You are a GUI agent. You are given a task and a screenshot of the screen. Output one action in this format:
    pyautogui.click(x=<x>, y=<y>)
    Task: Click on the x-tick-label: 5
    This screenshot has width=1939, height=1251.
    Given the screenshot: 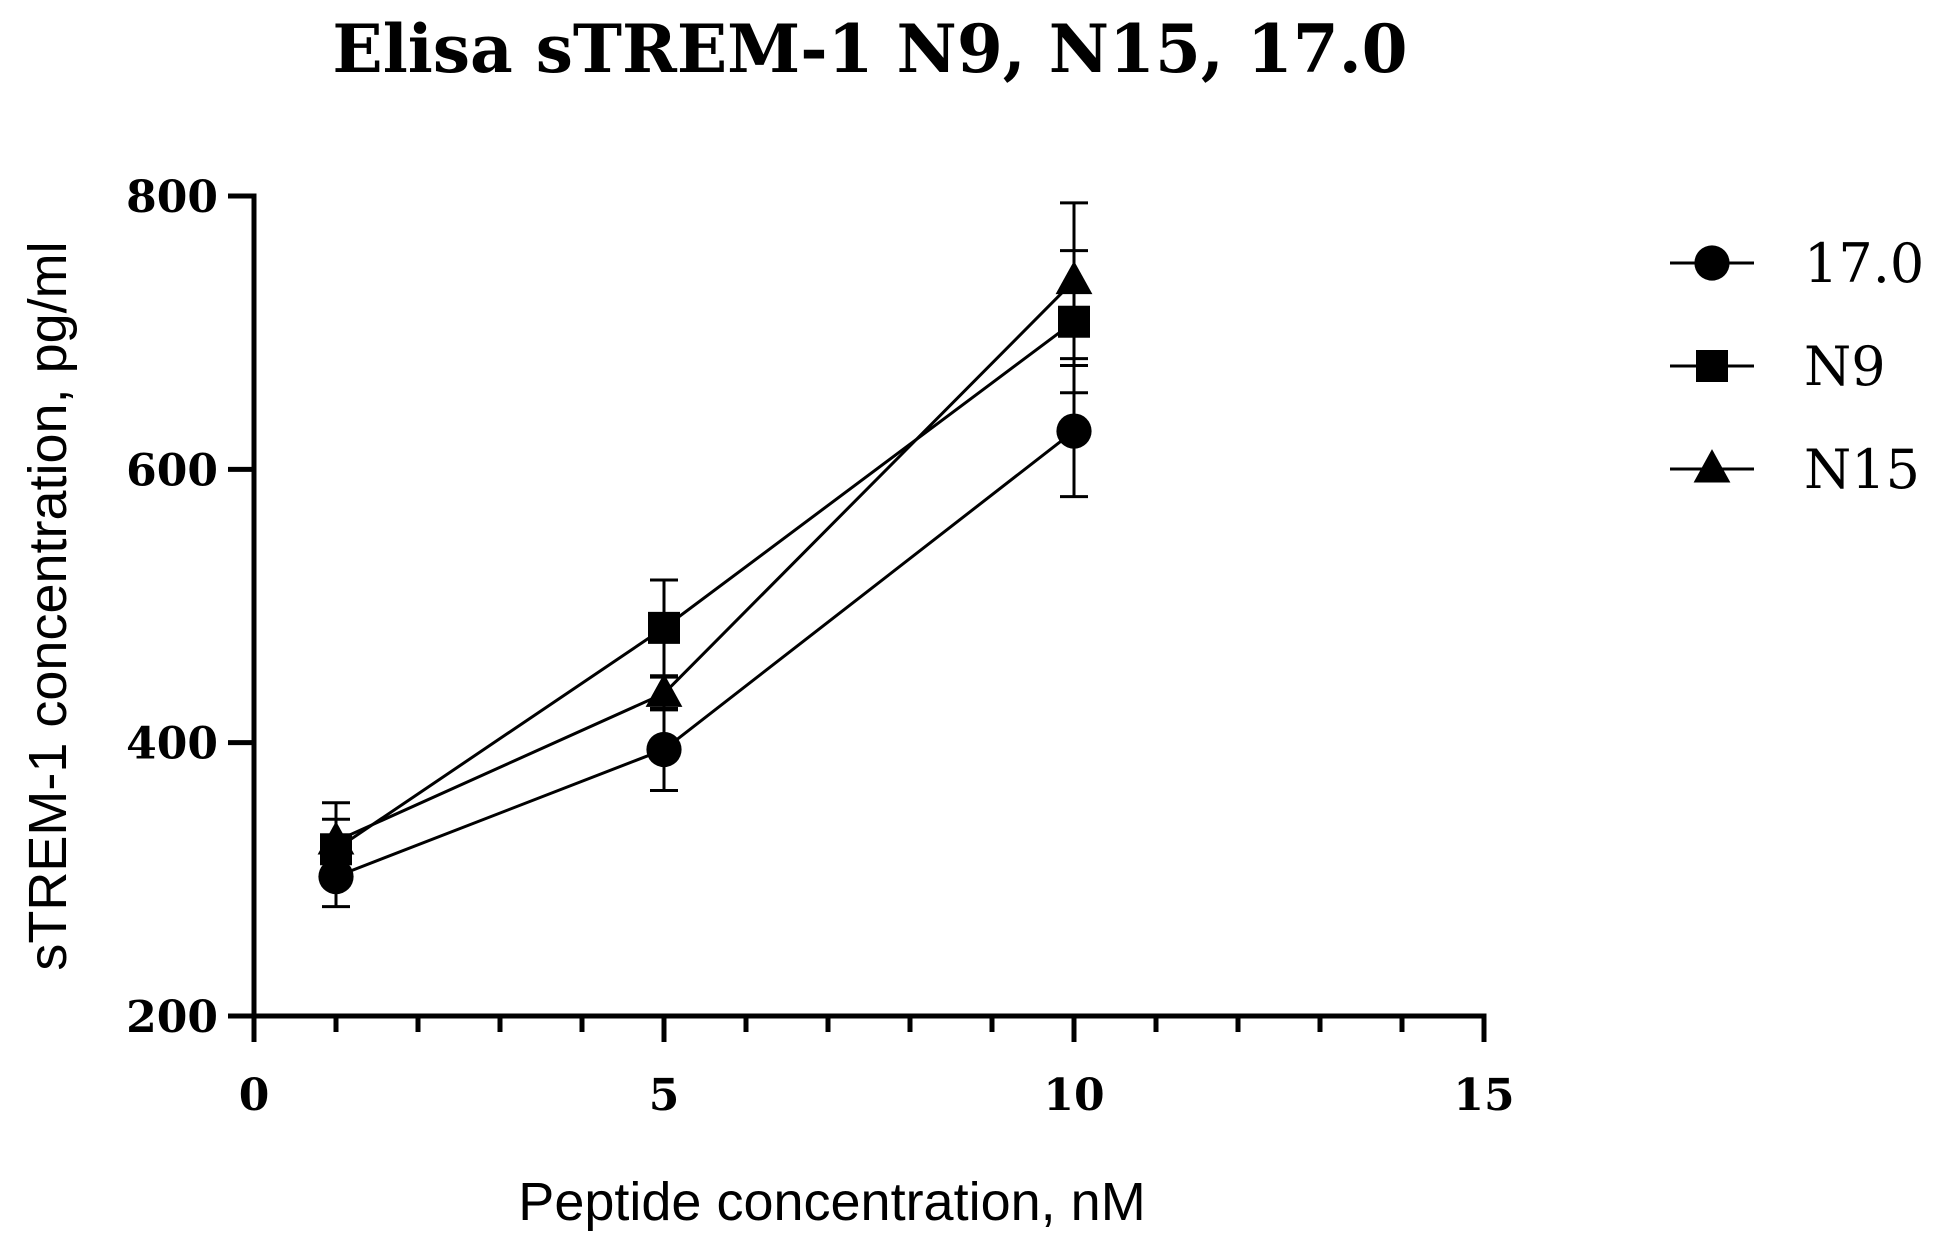 What is the action you would take?
    pyautogui.click(x=664, y=1095)
    